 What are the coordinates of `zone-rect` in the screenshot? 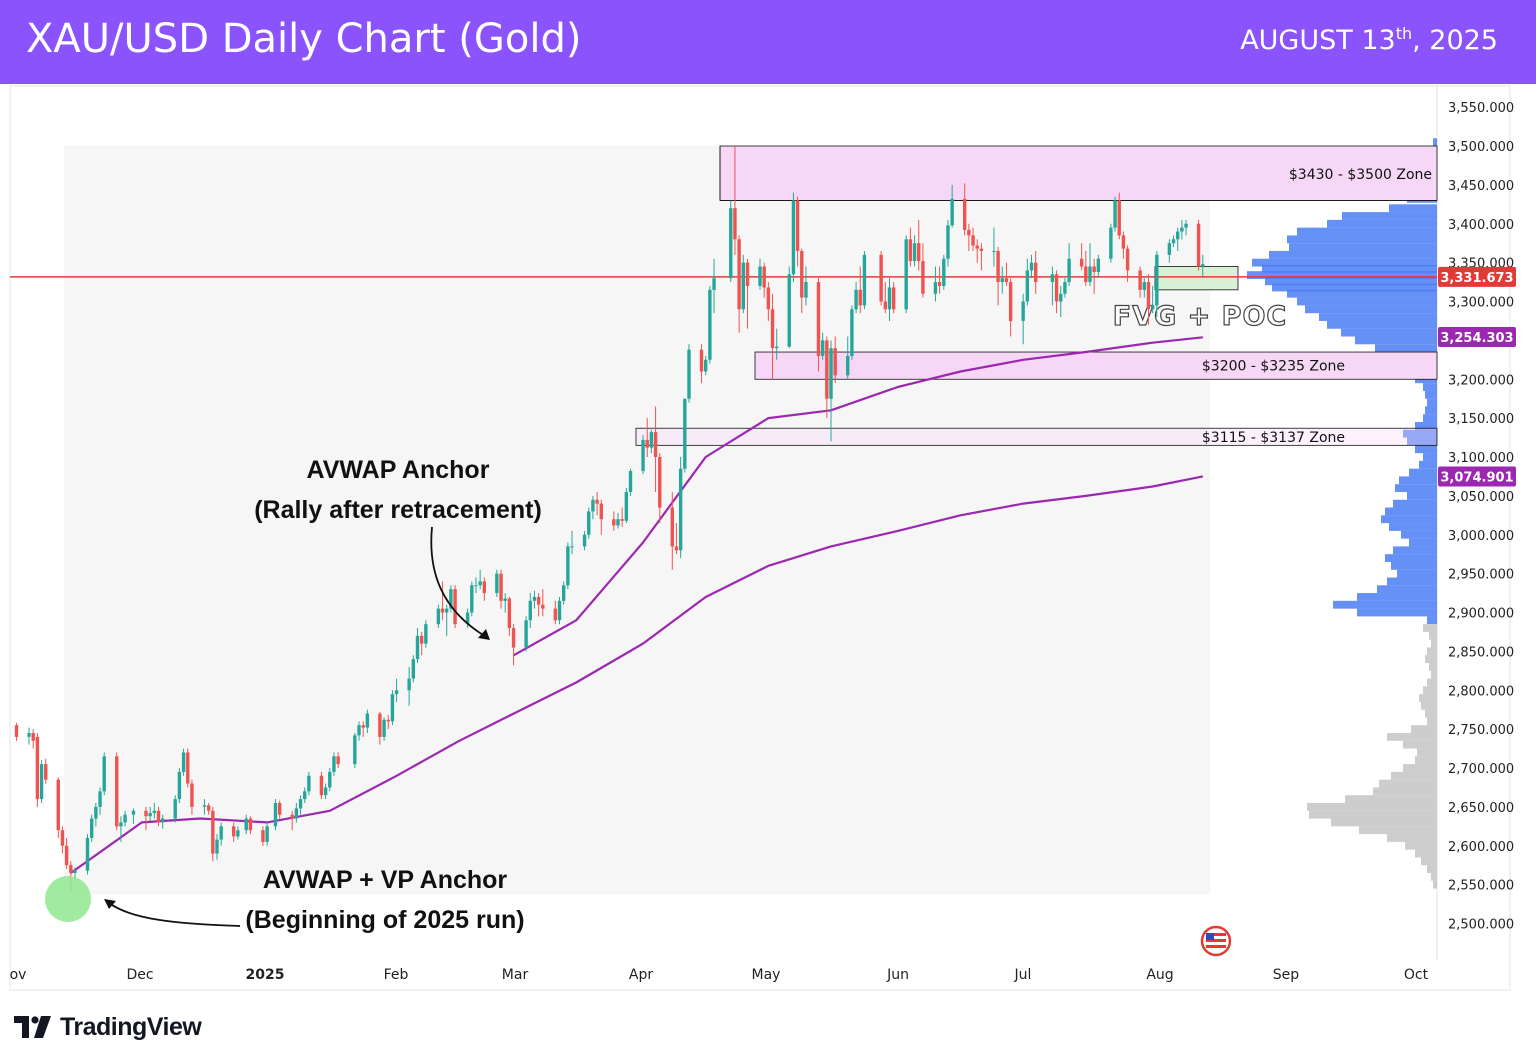 It's located at (1078, 173).